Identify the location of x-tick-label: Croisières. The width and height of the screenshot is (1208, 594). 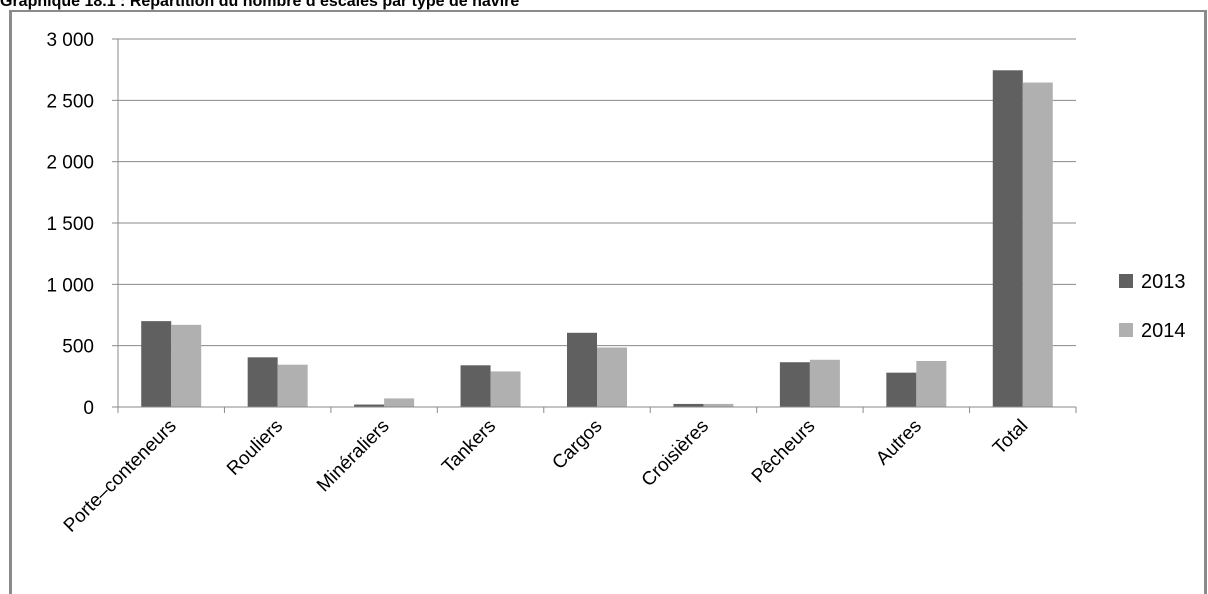
(675, 453).